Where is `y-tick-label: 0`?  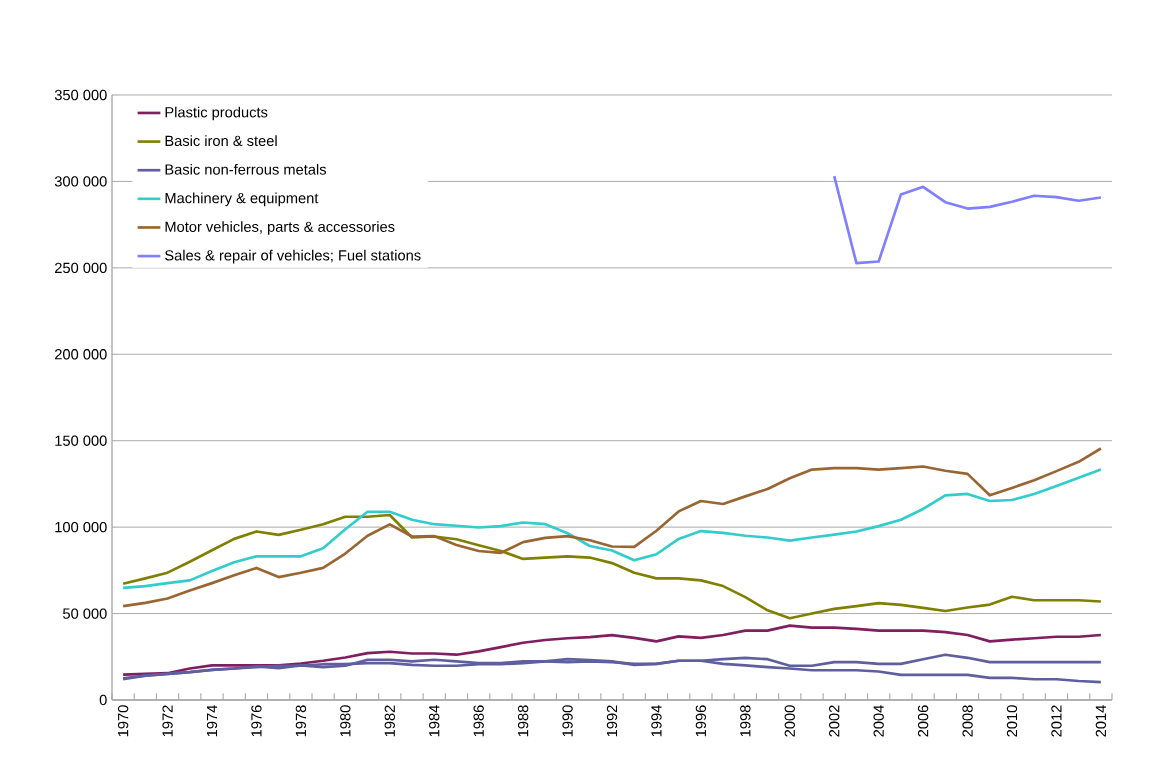 y-tick-label: 0 is located at coordinates (103, 700).